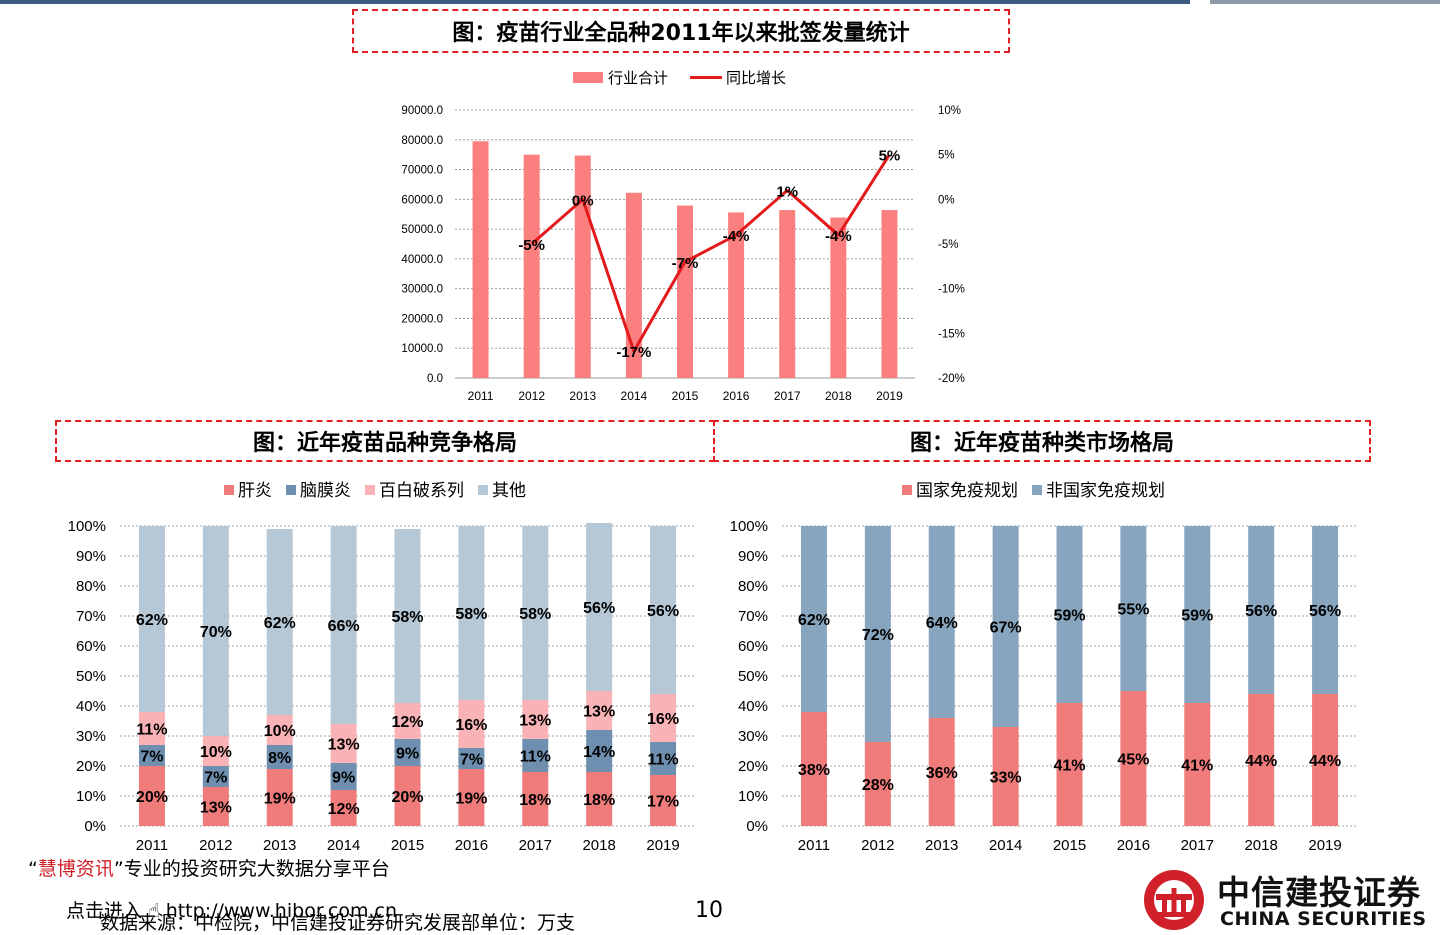 Image resolution: width=1440 pixels, height=935 pixels. I want to click on y-right-tick-label: -20%, so click(951, 379).